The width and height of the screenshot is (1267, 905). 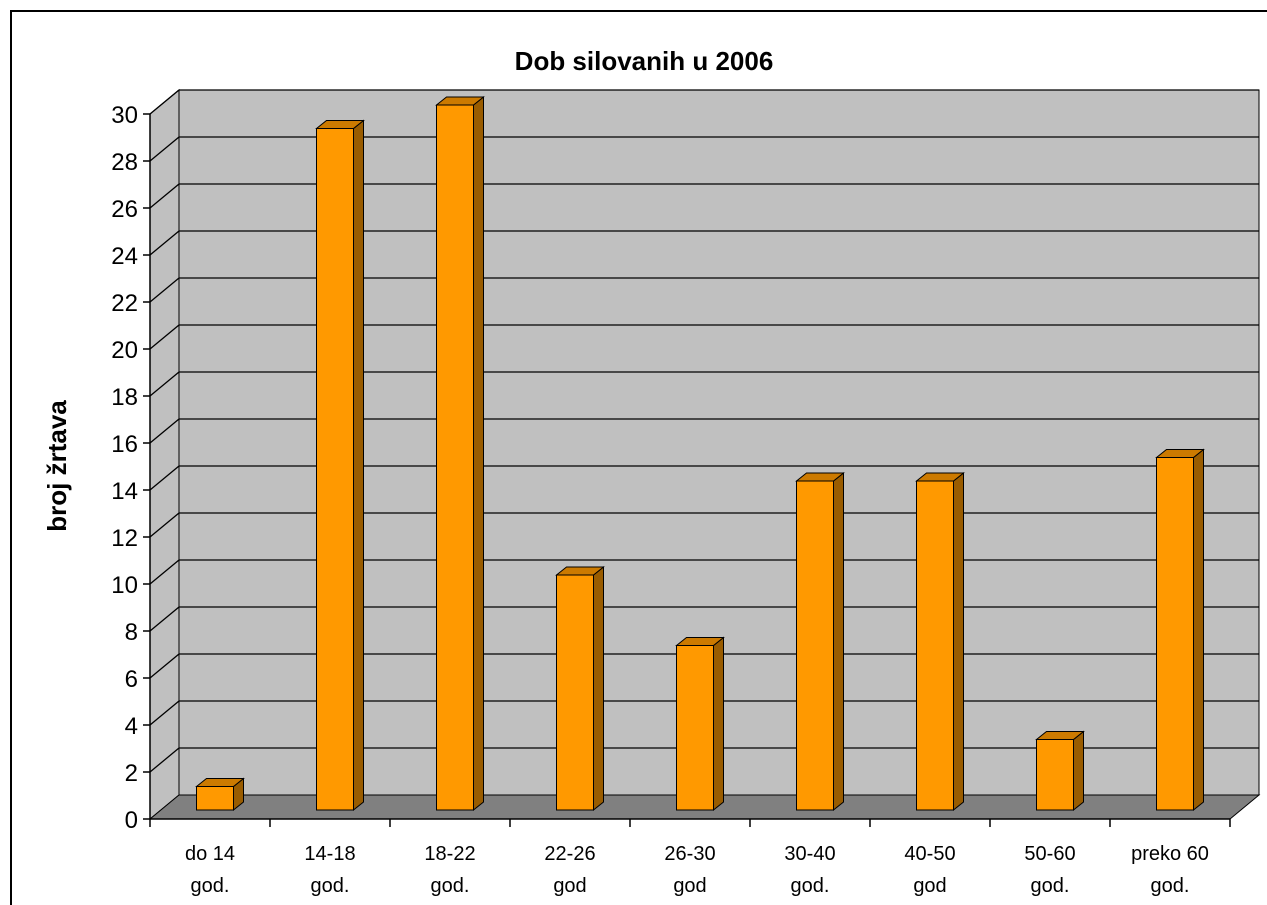 What do you see at coordinates (1170, 854) in the screenshot?
I see `x-tick-label: preko 60` at bounding box center [1170, 854].